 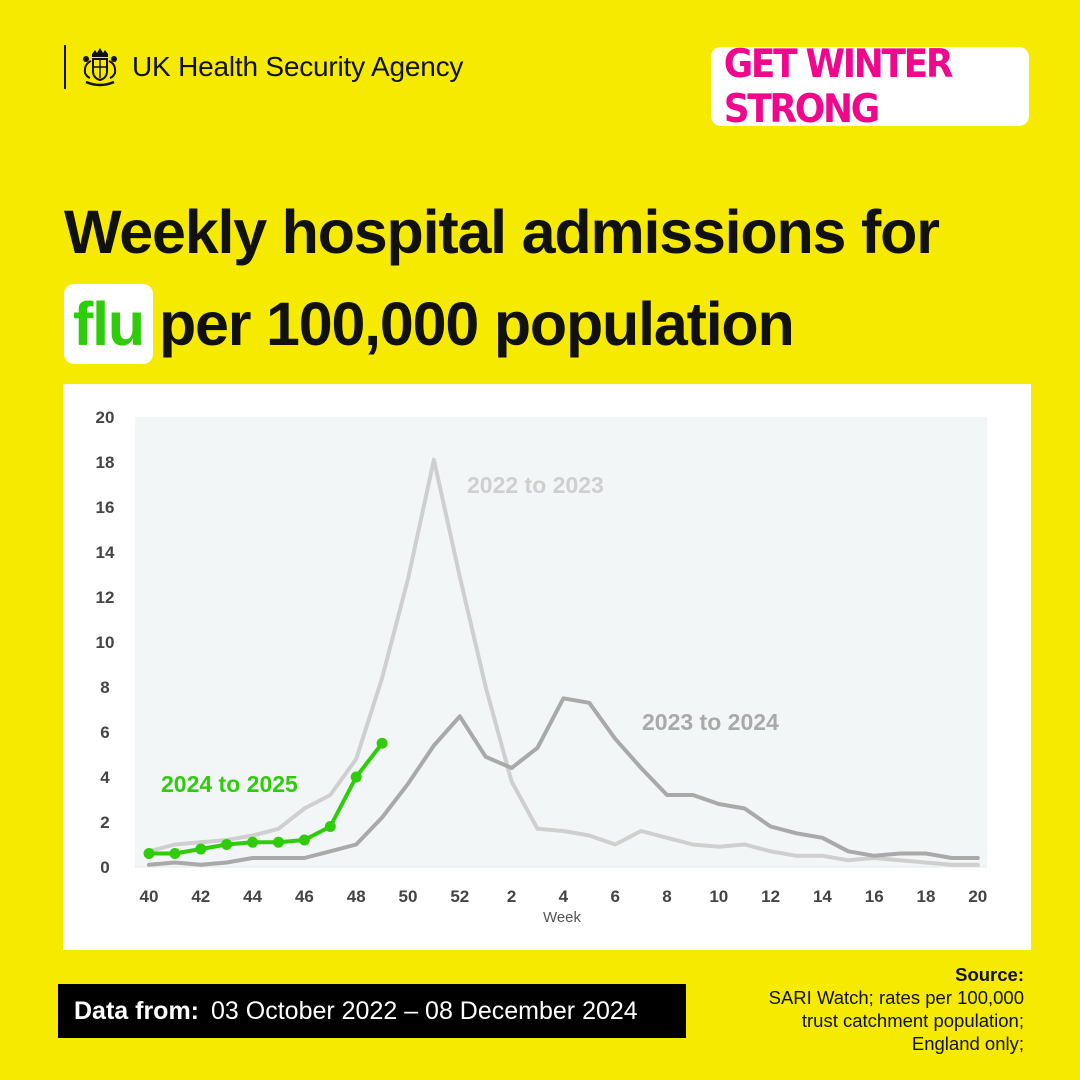 I want to click on x-tick-label: 42, so click(x=200, y=896).